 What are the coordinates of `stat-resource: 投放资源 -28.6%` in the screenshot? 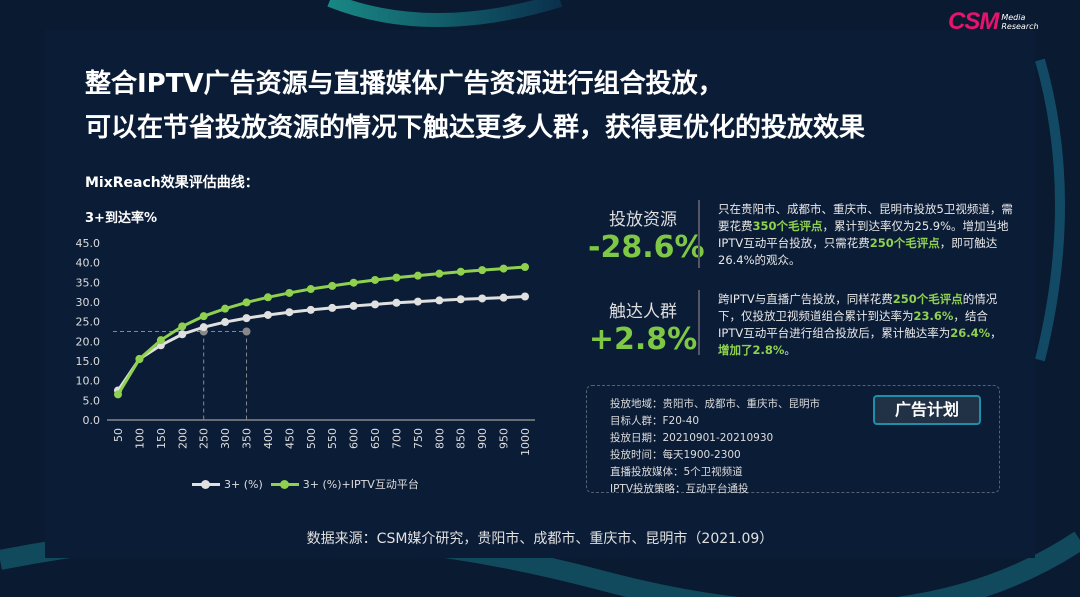 It's located at (646, 235).